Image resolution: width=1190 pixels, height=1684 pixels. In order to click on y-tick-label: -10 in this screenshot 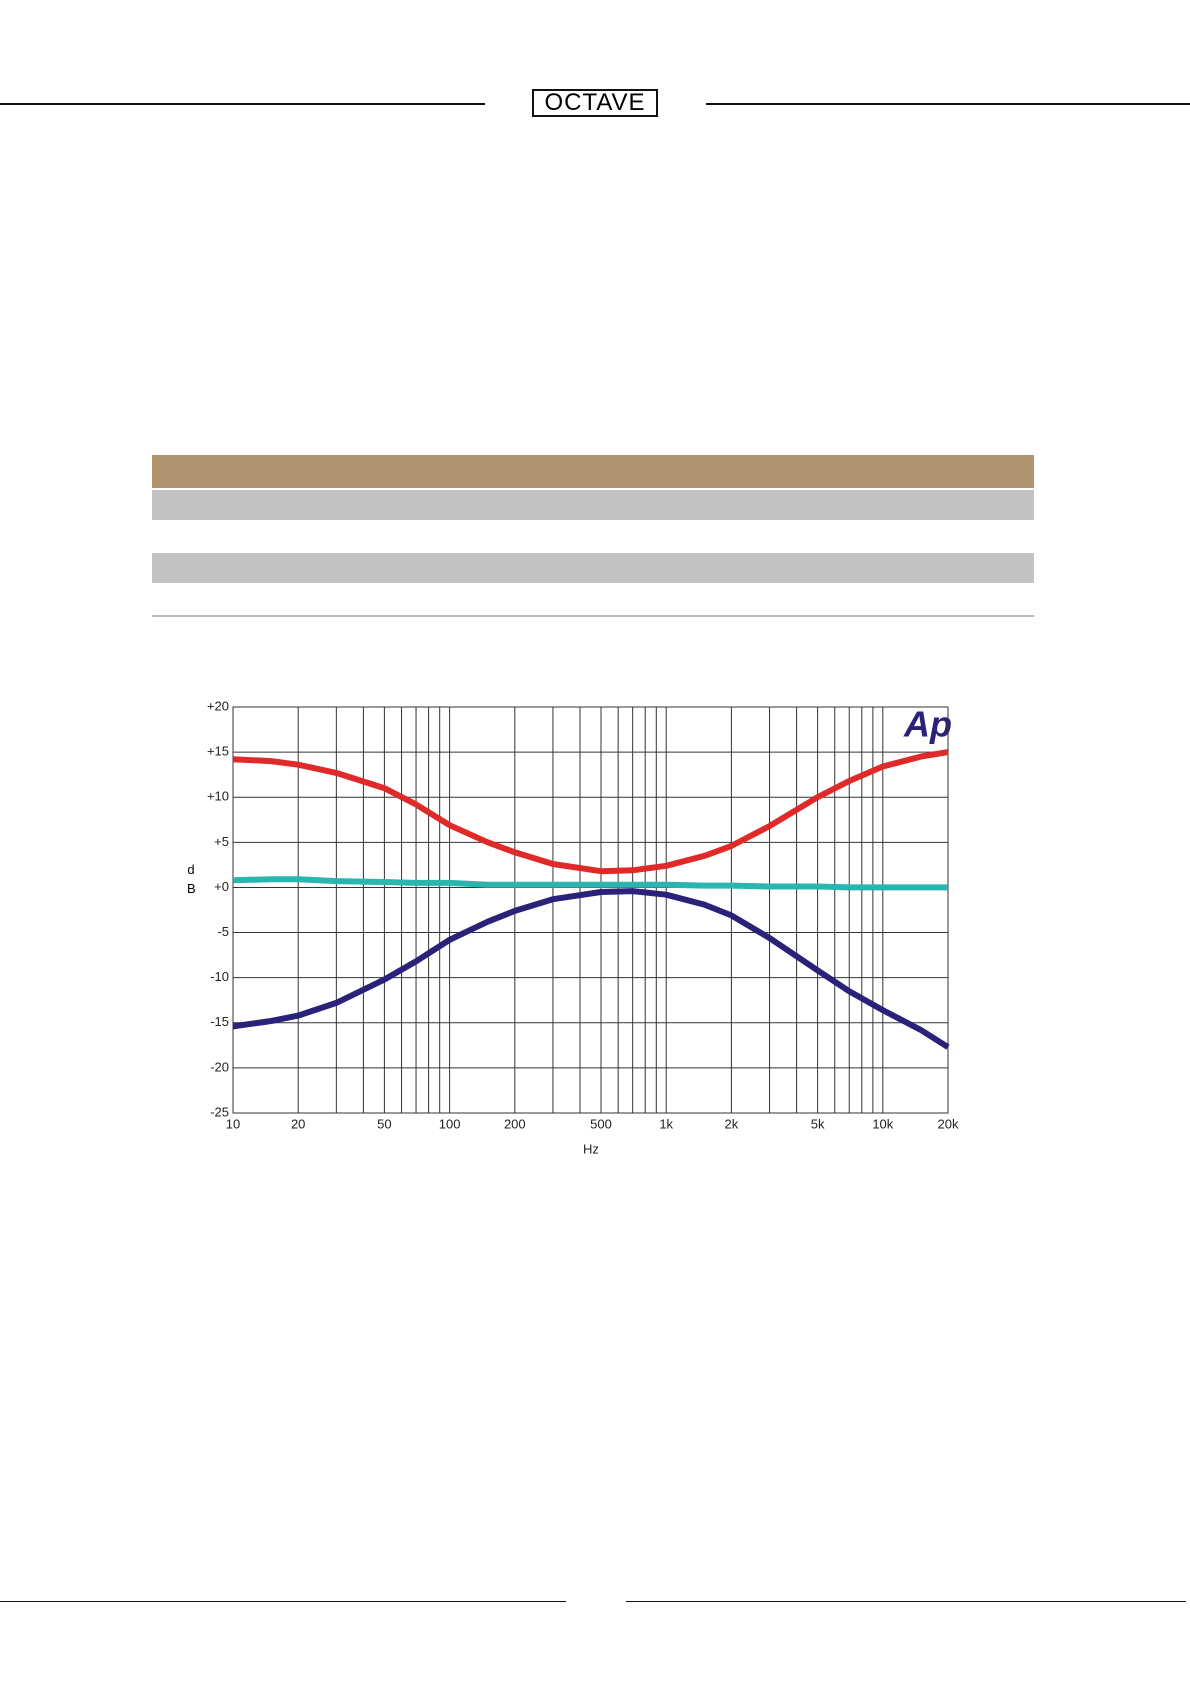, I will do `click(219, 976)`.